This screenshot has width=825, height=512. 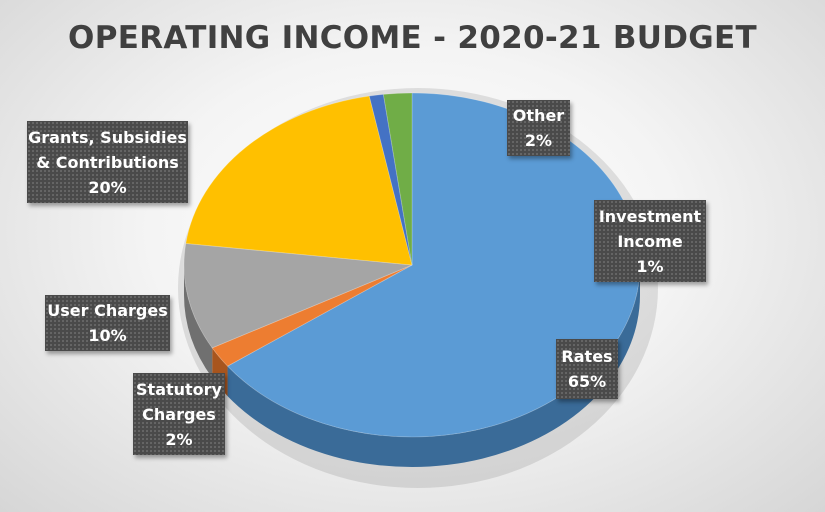 I want to click on pie-slice-user-charges, so click(x=298, y=296).